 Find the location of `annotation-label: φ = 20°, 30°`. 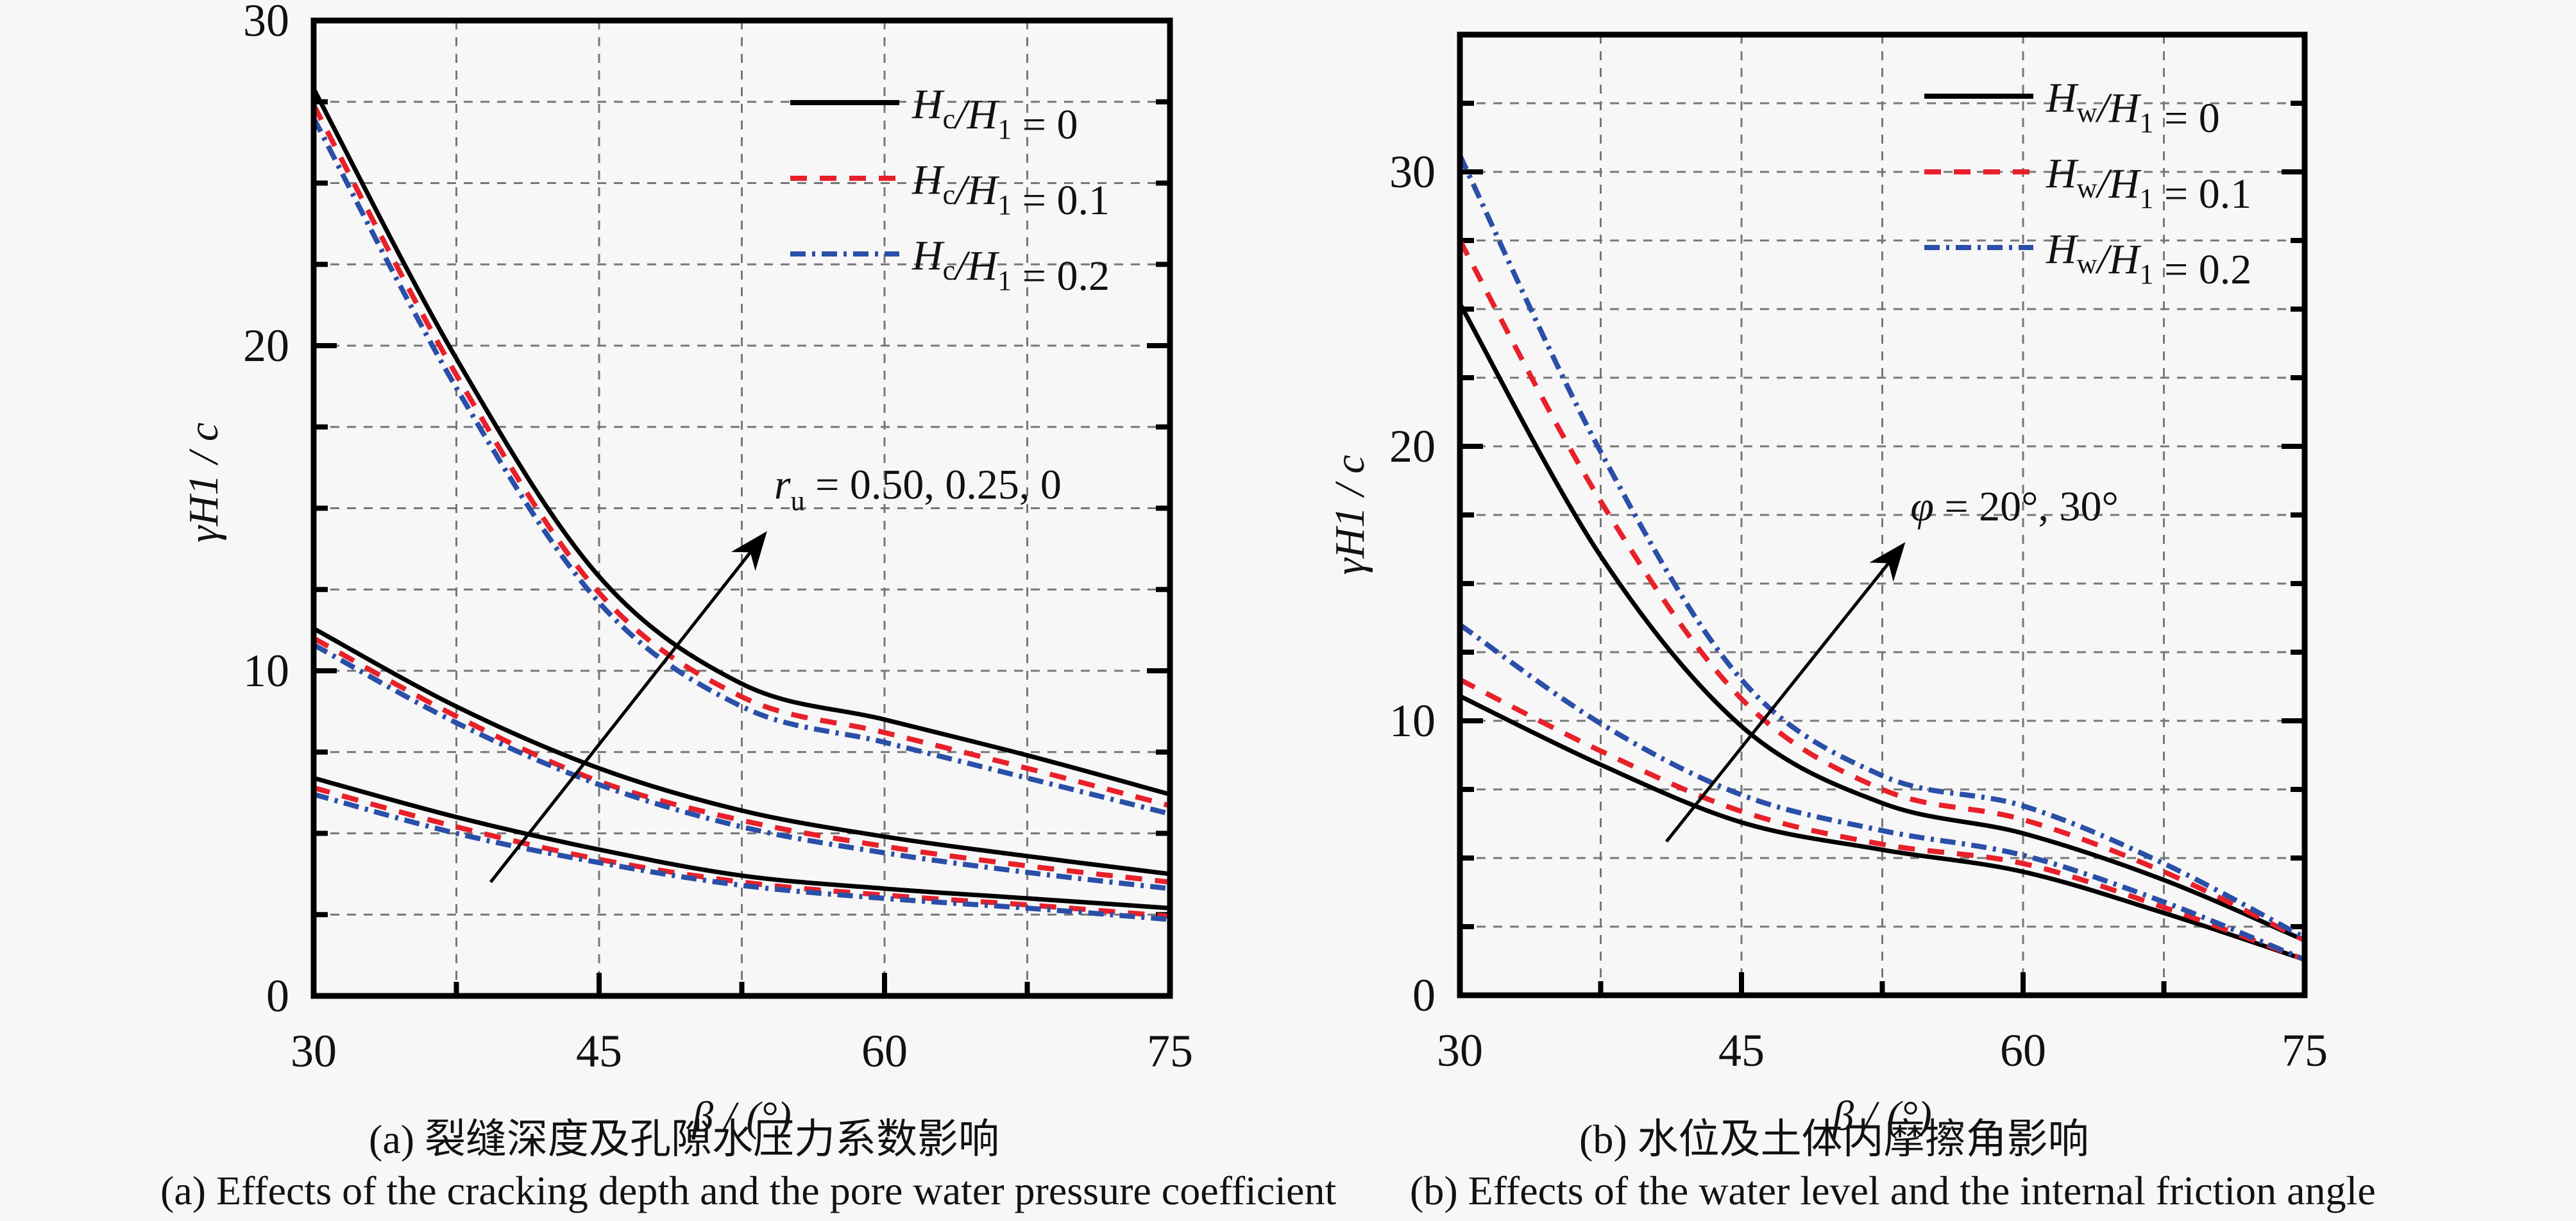

annotation-label: φ = 20°, 30° is located at coordinates (2014, 507).